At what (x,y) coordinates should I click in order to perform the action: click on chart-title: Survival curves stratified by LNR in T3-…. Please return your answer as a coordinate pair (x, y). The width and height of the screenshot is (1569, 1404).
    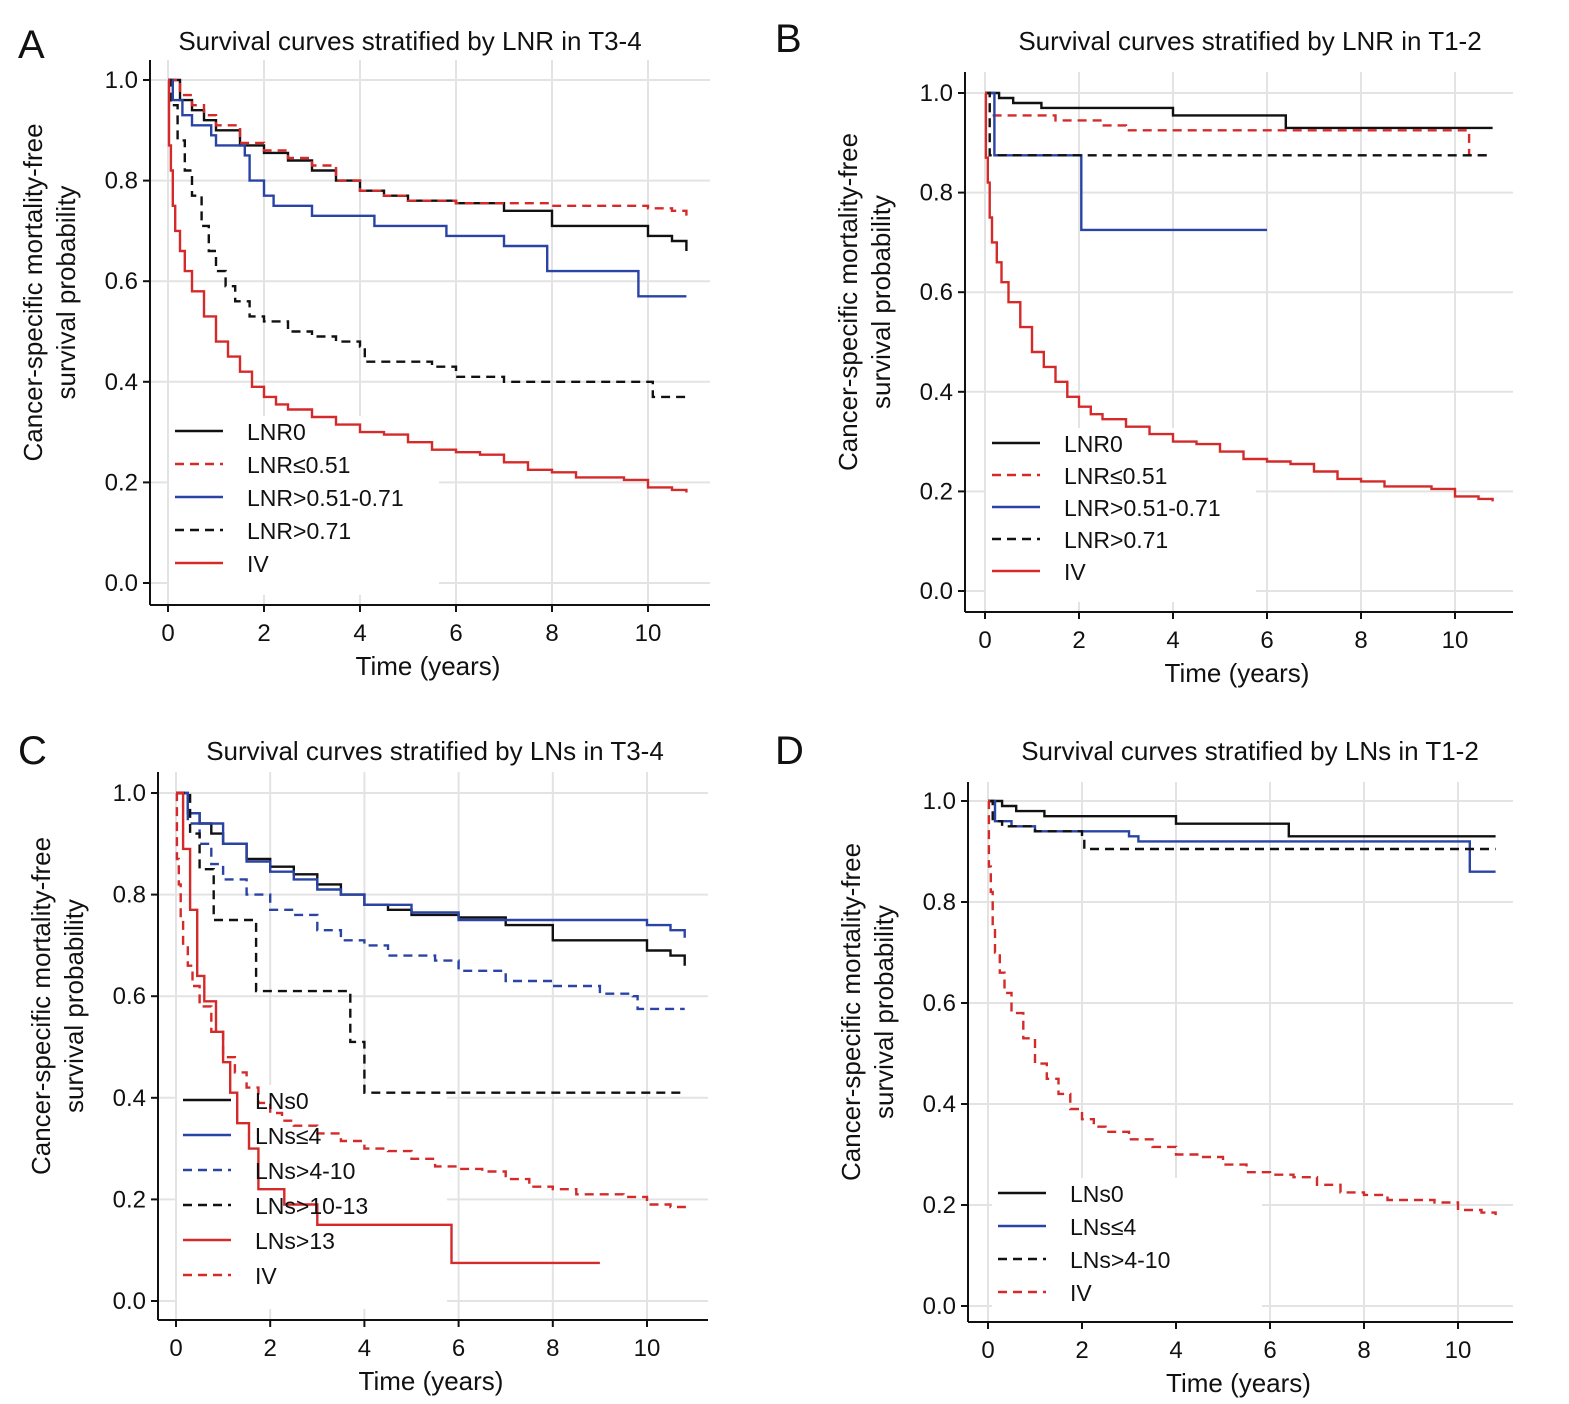
    Looking at the image, I should click on (409, 41).